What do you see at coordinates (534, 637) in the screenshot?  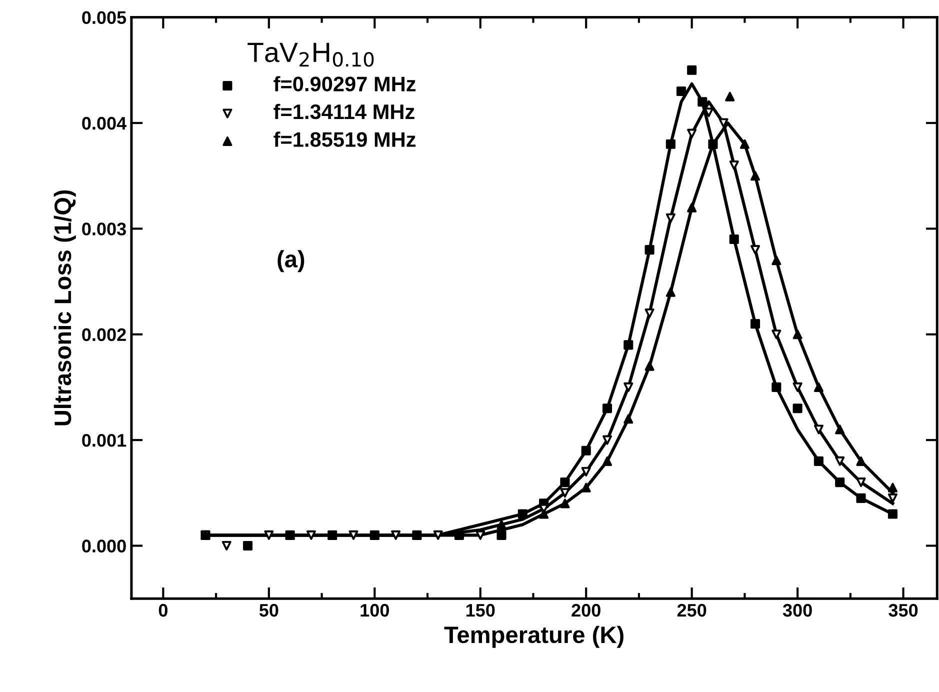 I see `x-axis-title: Temperature (K)` at bounding box center [534, 637].